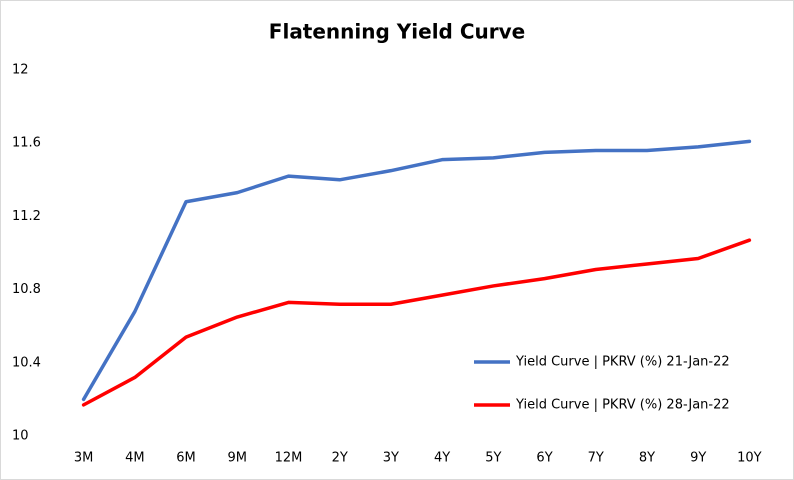  Describe the element at coordinates (493, 458) in the screenshot. I see `x-tick-label: 5Y` at that location.